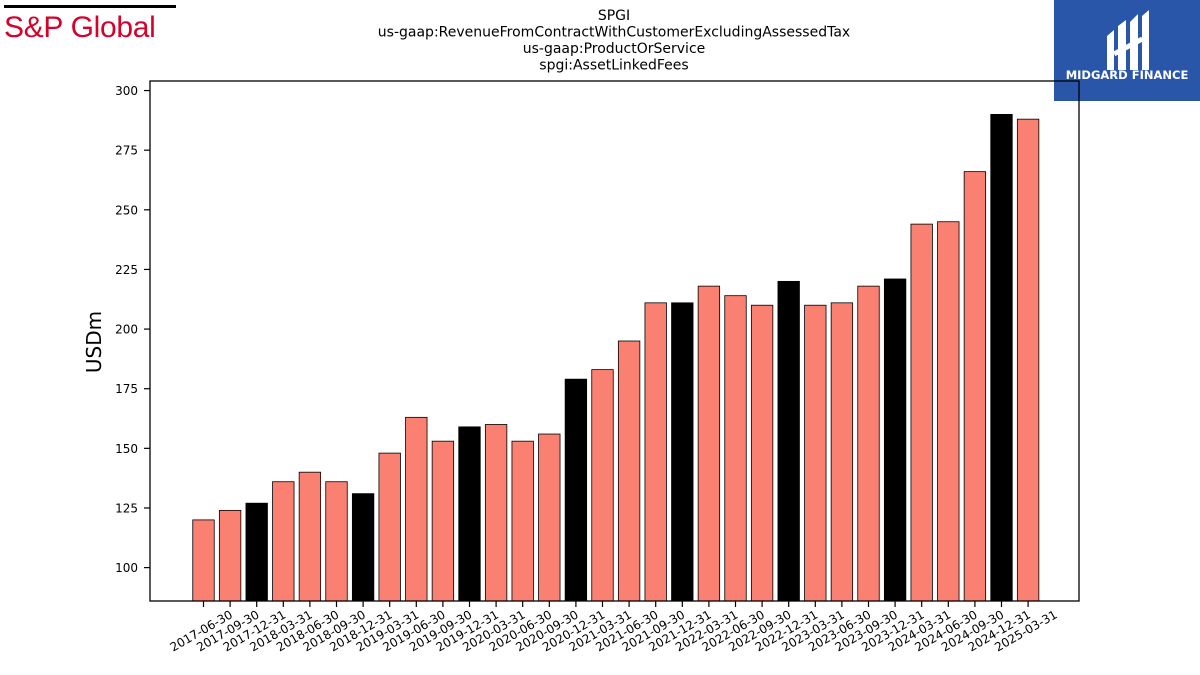 The image size is (1200, 675). Describe the element at coordinates (94, 342) in the screenshot. I see `y-axis-label: USDm` at that location.